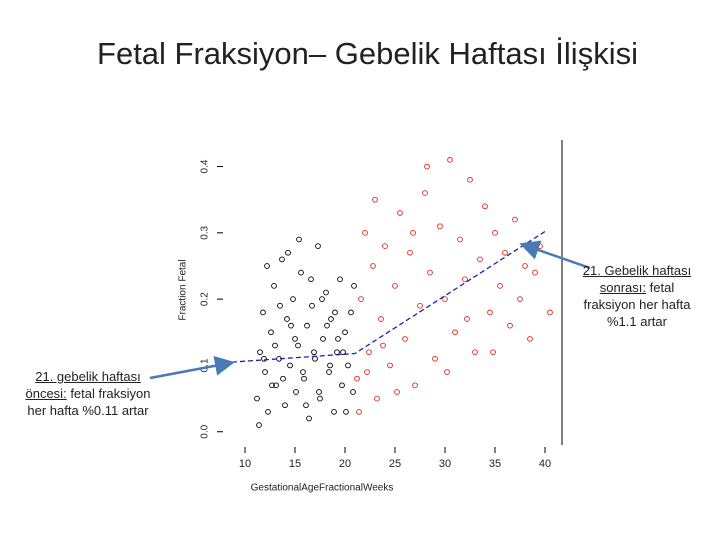 The height and width of the screenshot is (540, 720). Describe the element at coordinates (245, 464) in the screenshot. I see `x-tick-label: 10` at that location.